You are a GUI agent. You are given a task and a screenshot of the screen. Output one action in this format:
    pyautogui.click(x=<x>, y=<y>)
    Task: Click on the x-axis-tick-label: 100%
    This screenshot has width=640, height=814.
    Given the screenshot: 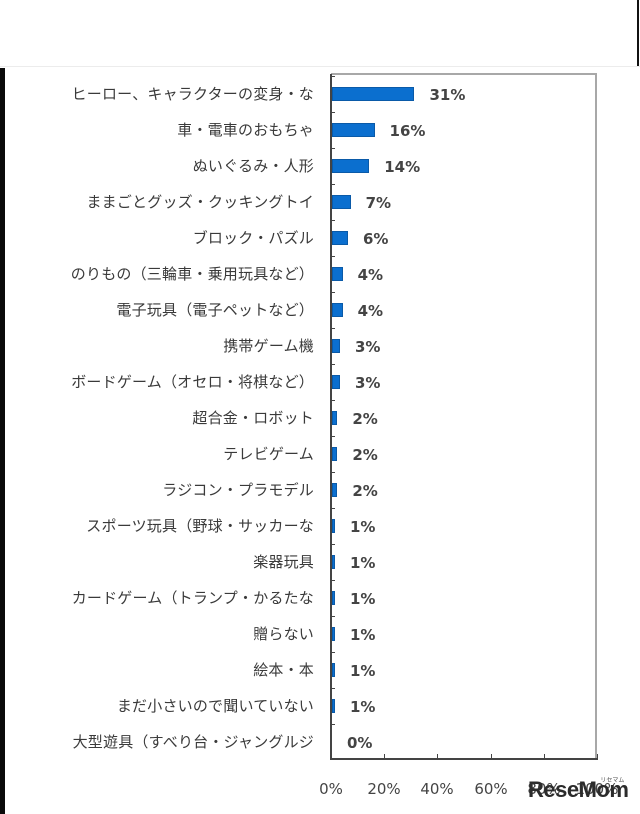 What is the action you would take?
    pyautogui.click(x=597, y=789)
    